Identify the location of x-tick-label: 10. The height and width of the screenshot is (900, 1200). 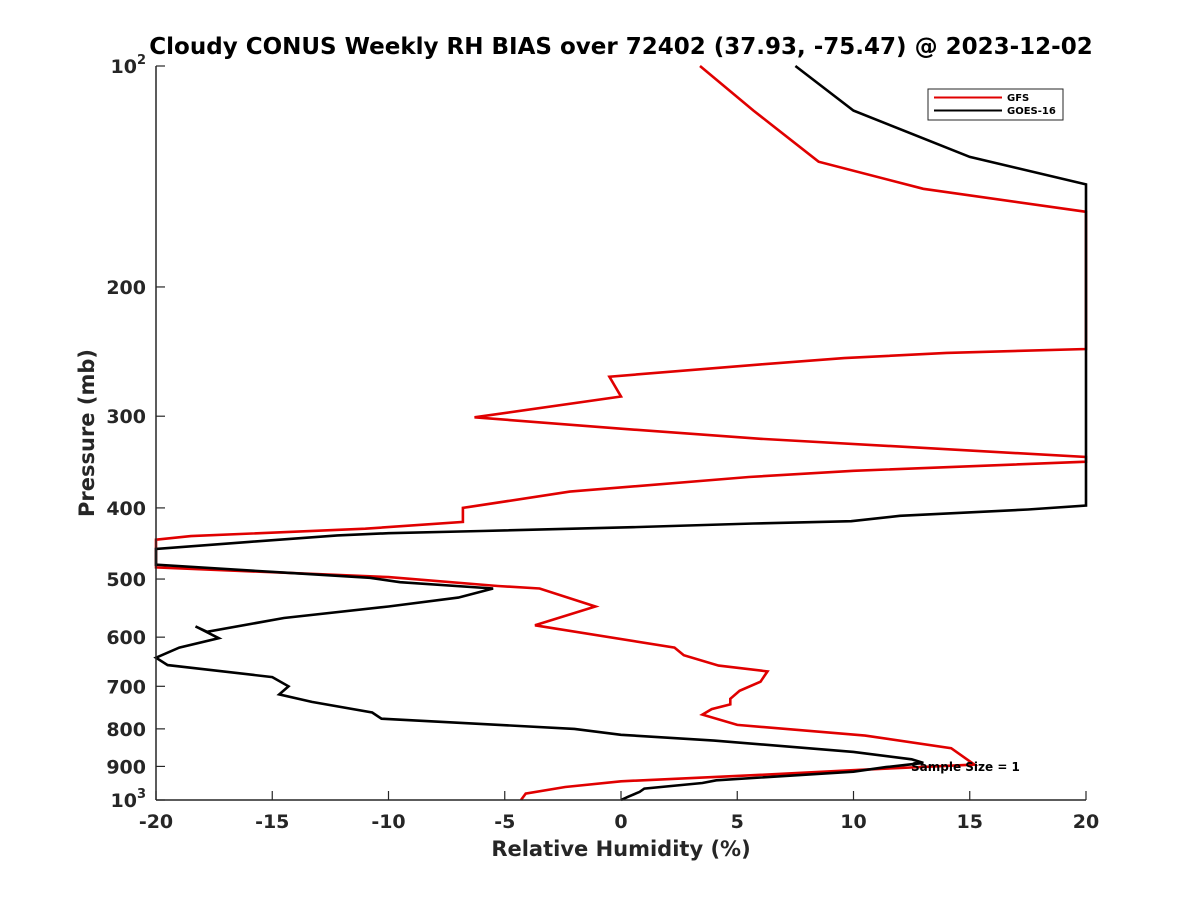
(853, 822).